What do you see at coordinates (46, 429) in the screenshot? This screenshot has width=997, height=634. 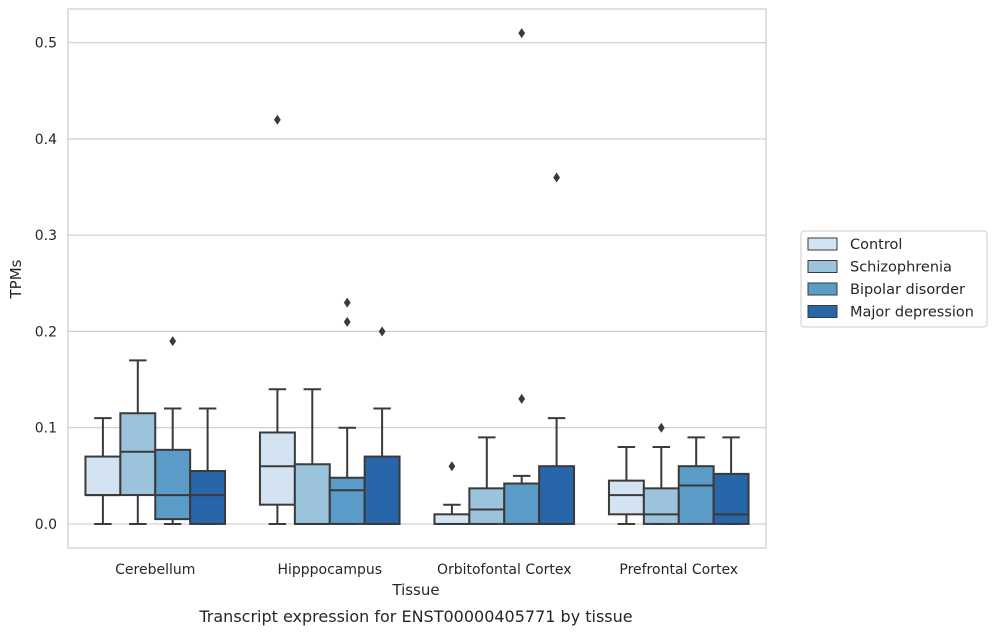 I see `y-tick-label: 0.1` at bounding box center [46, 429].